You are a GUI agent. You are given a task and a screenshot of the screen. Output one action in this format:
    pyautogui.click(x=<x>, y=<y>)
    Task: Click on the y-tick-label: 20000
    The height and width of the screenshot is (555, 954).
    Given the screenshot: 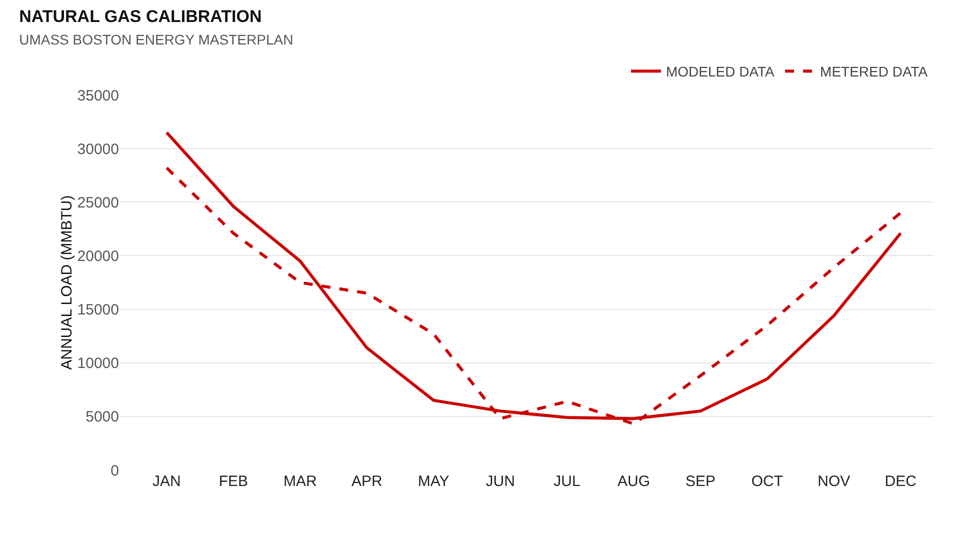 What is the action you would take?
    pyautogui.click(x=98, y=256)
    